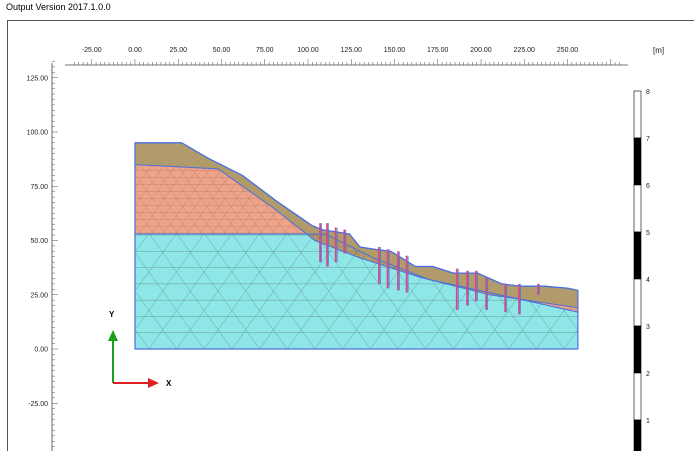 The image size is (696, 456). Describe the element at coordinates (648, 186) in the screenshot. I see `scale-label: 6` at that location.